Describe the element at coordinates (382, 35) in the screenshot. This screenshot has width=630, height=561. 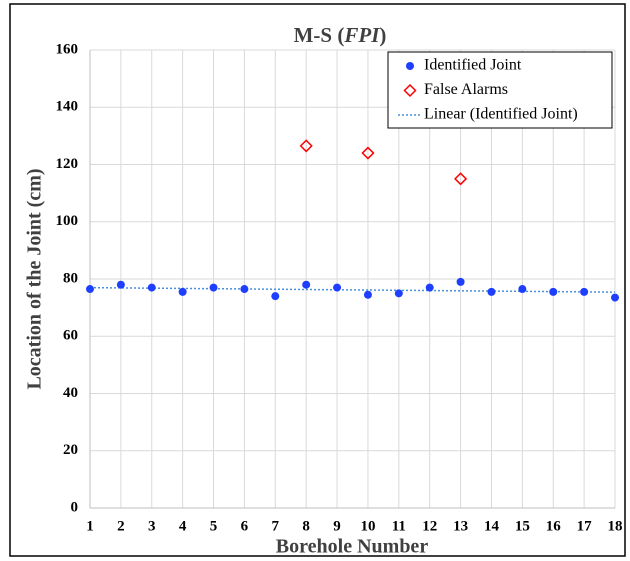
I see `title-part: )` at that location.